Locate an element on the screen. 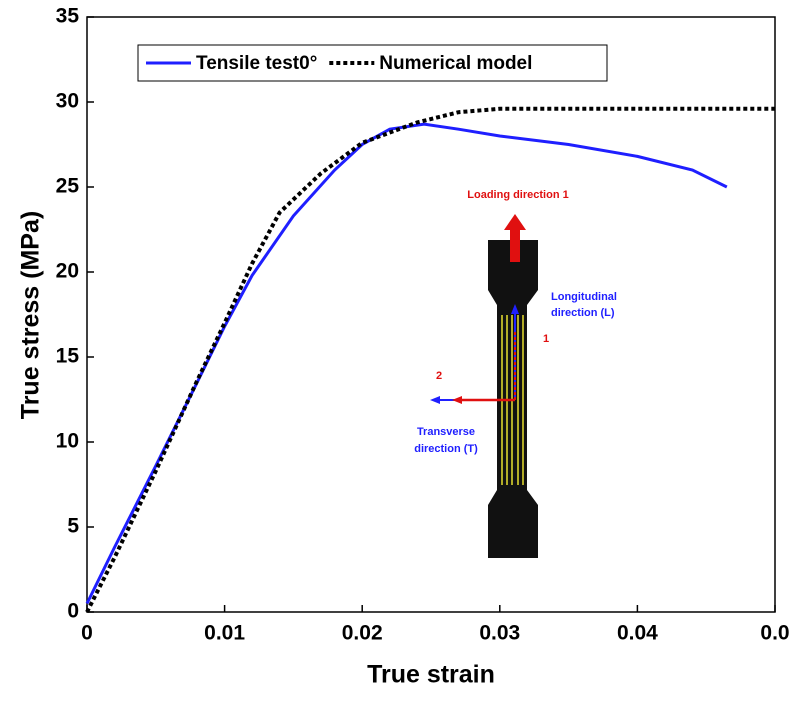  legend-label: Numerical model is located at coordinates (455, 63).